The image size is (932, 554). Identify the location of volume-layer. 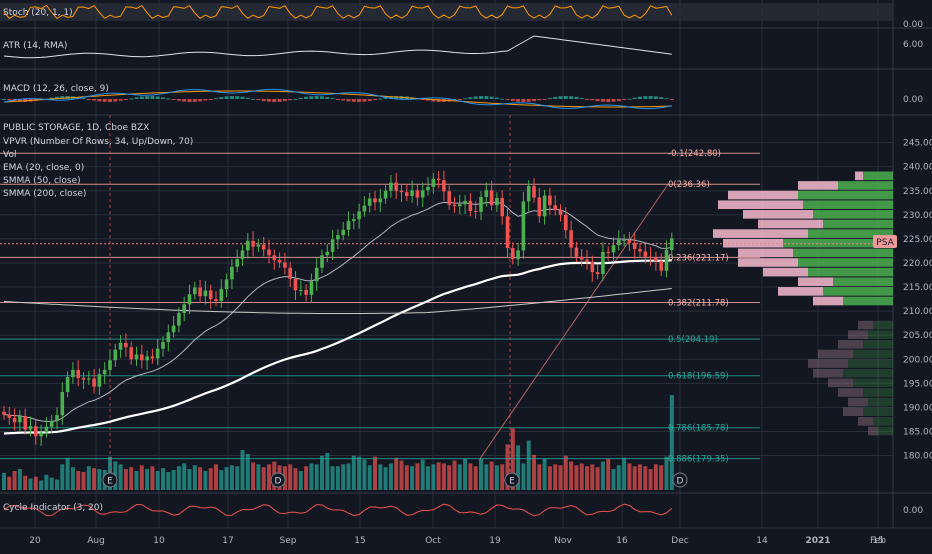
(338, 442).